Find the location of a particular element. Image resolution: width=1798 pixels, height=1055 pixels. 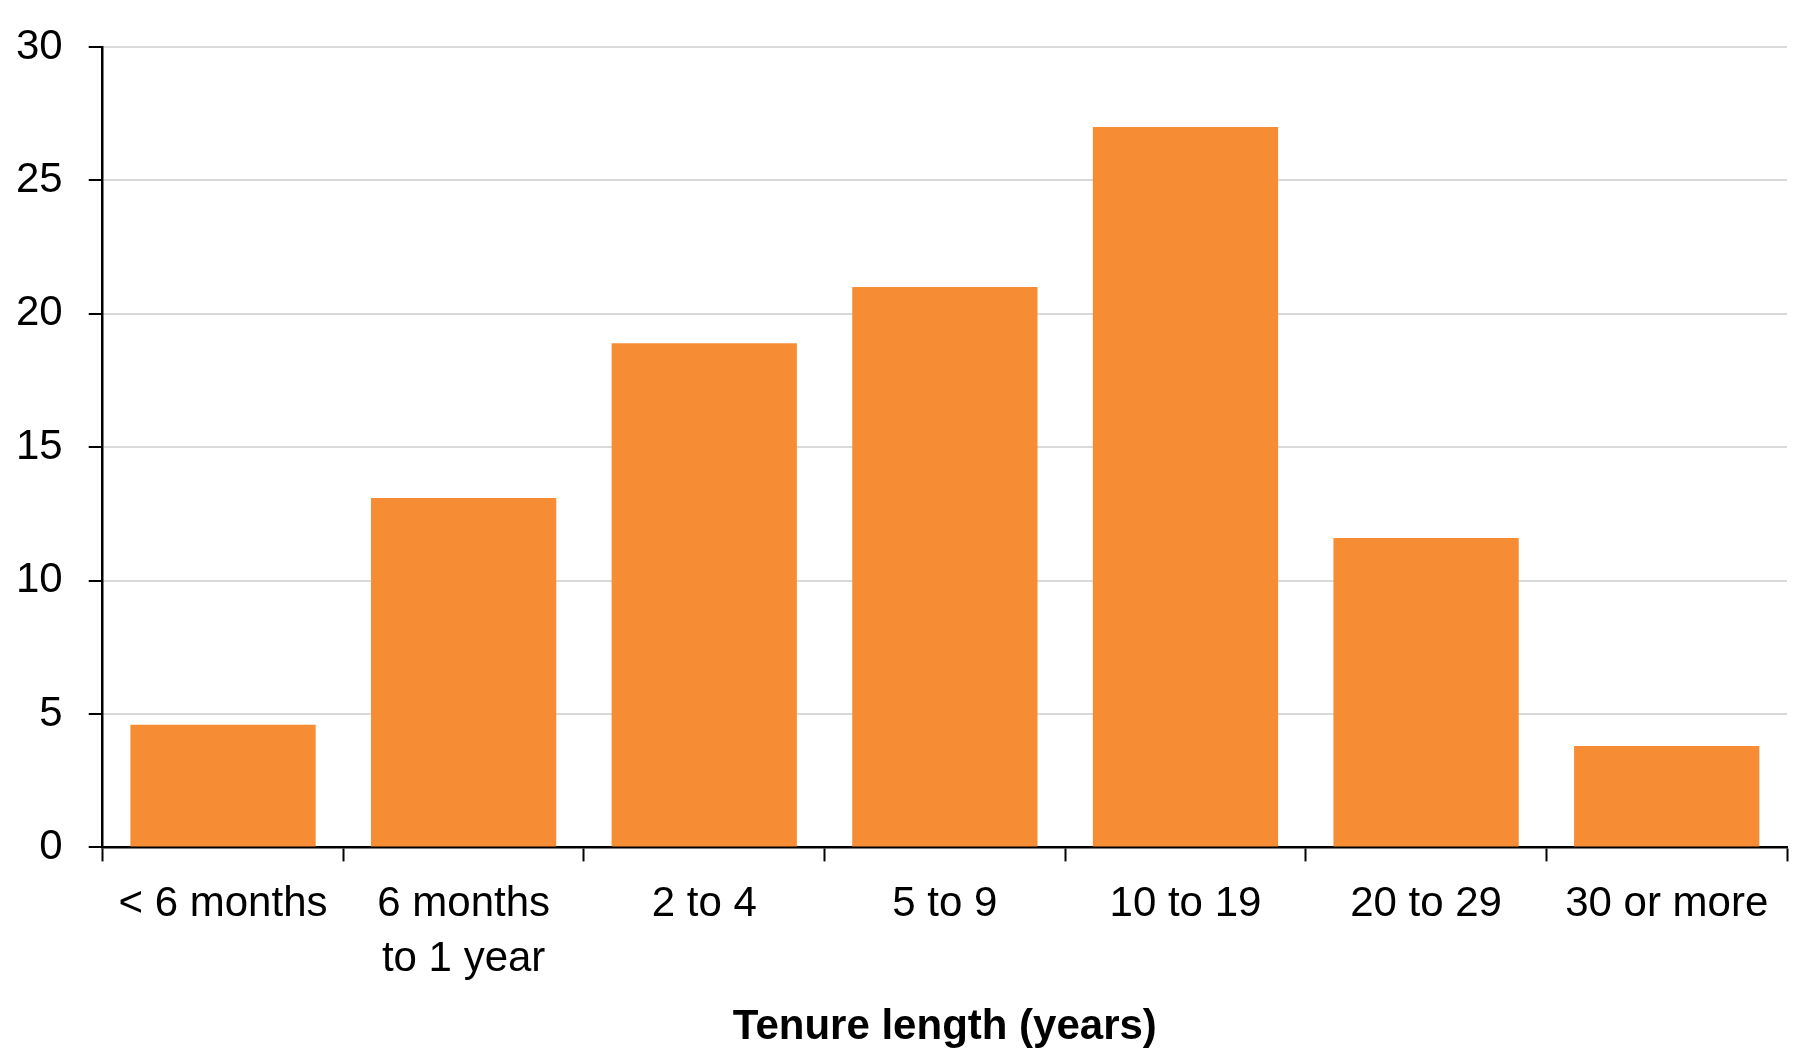

x-tick-label: 5 to 9 is located at coordinates (945, 902).